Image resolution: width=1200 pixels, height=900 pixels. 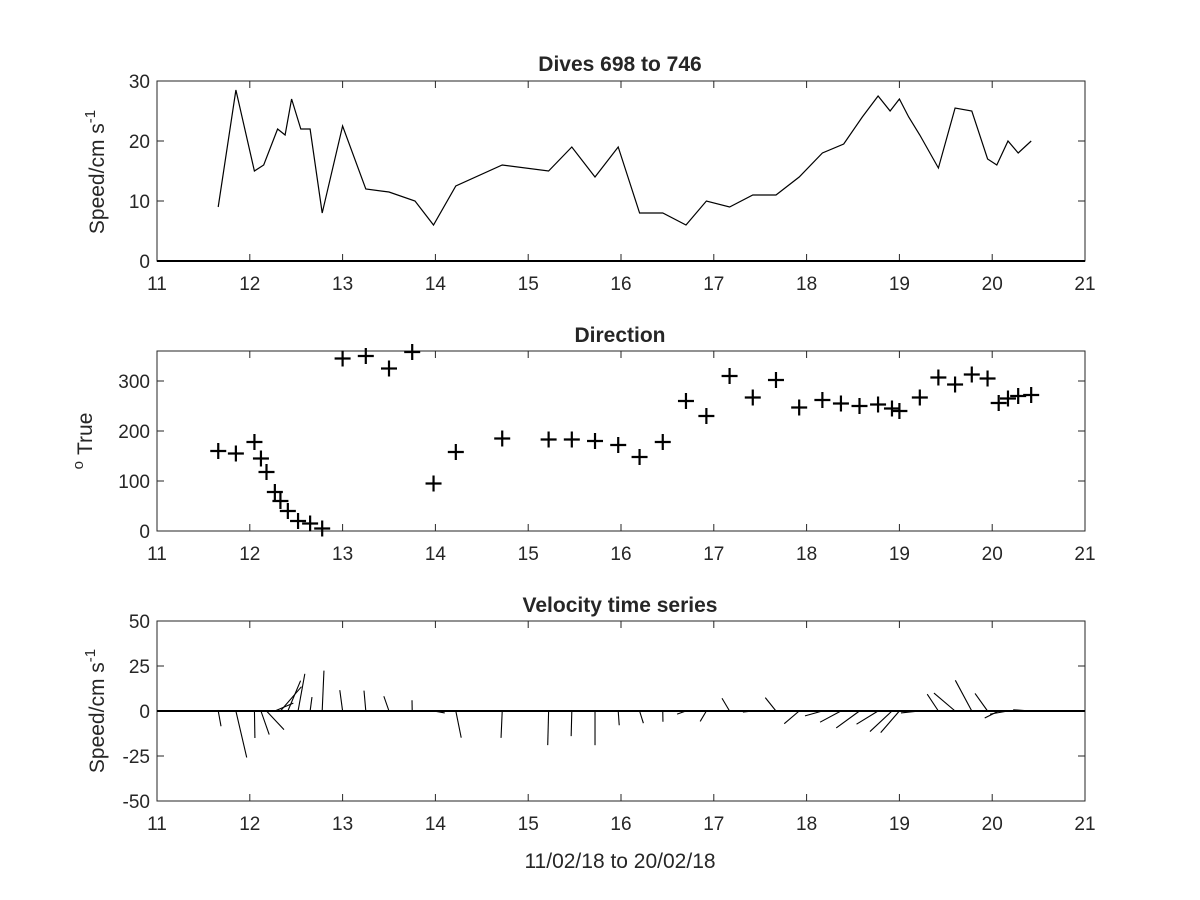 What do you see at coordinates (134, 482) in the screenshot?
I see `direction-ytick-label: 100` at bounding box center [134, 482].